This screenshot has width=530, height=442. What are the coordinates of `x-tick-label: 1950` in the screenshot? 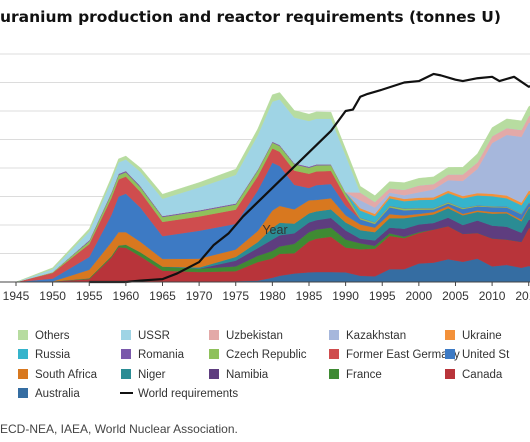 It's located at (52, 296).